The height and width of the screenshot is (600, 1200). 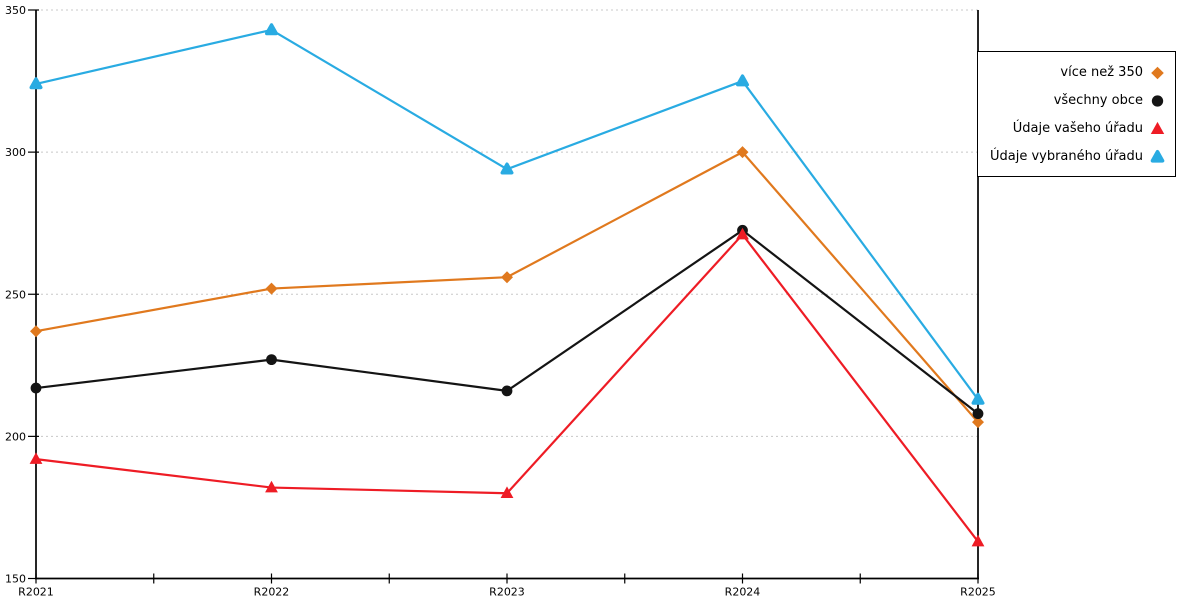 I want to click on legend-triangle-rounded-icon, so click(x=1157, y=156).